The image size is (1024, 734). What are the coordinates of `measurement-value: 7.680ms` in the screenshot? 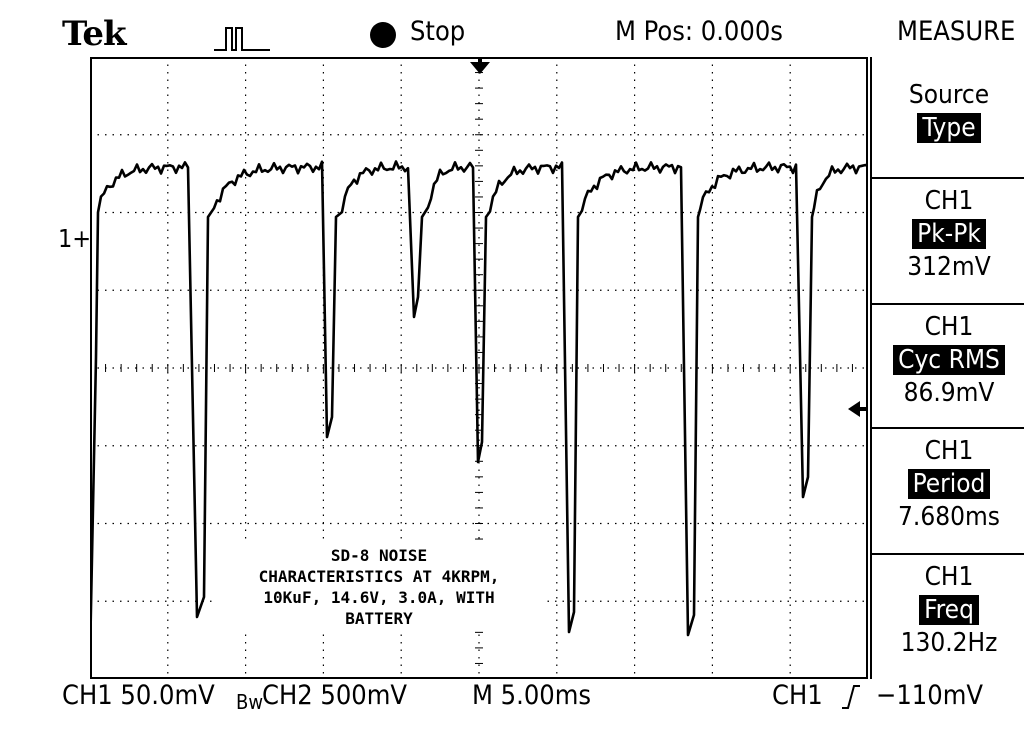 It's located at (949, 517).